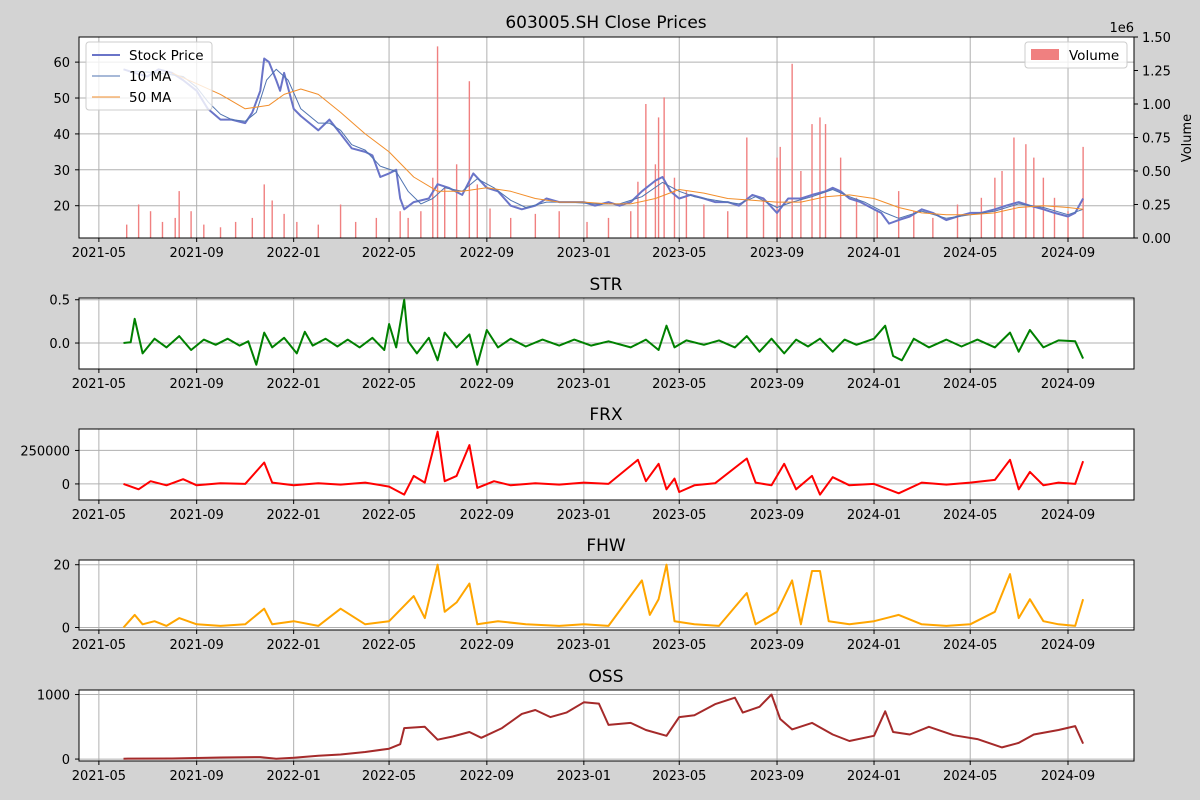 The height and width of the screenshot is (800, 1200). I want to click on fhw-line, so click(603, 596).